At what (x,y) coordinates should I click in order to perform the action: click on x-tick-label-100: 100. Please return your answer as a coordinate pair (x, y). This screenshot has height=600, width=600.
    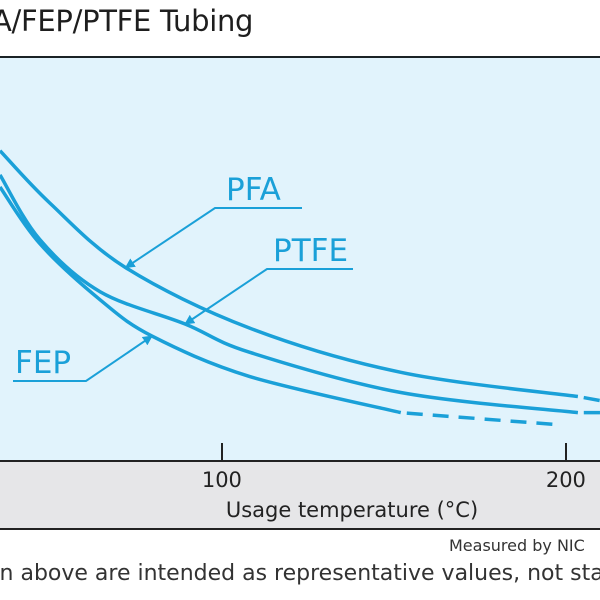
    Looking at the image, I should click on (221, 480).